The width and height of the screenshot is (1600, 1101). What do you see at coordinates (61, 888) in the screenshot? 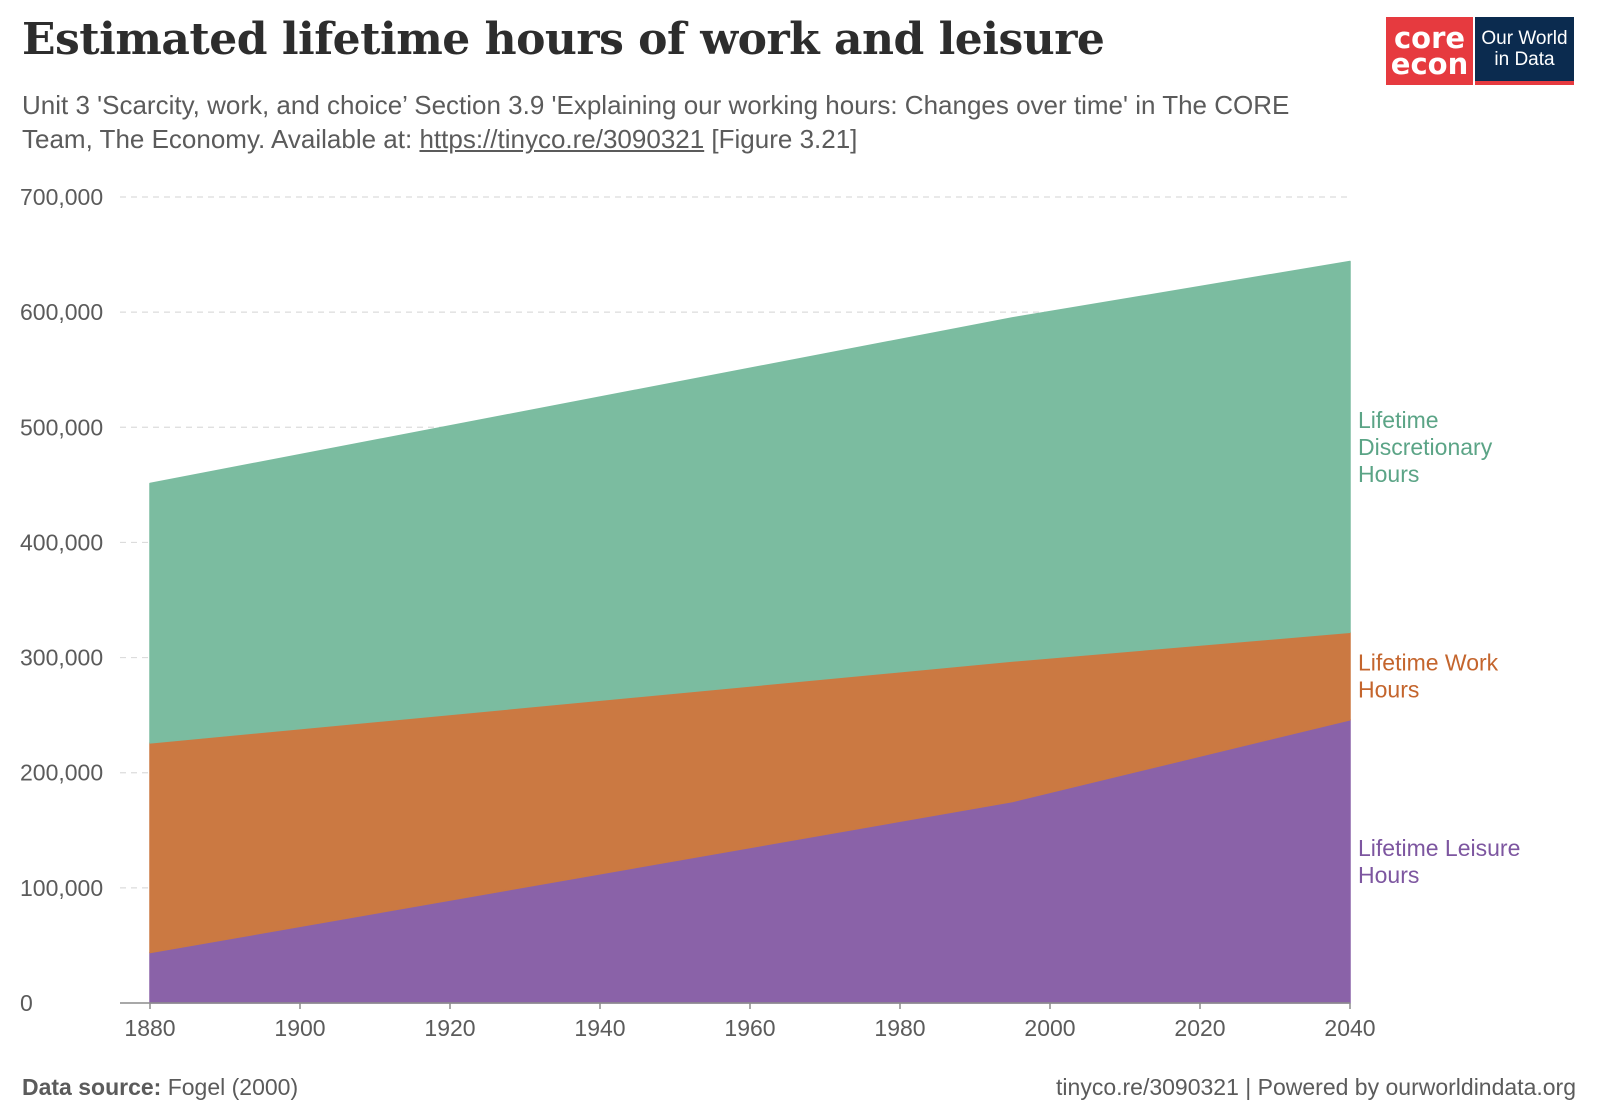
I see `y-tick-label: 100,000` at bounding box center [61, 888].